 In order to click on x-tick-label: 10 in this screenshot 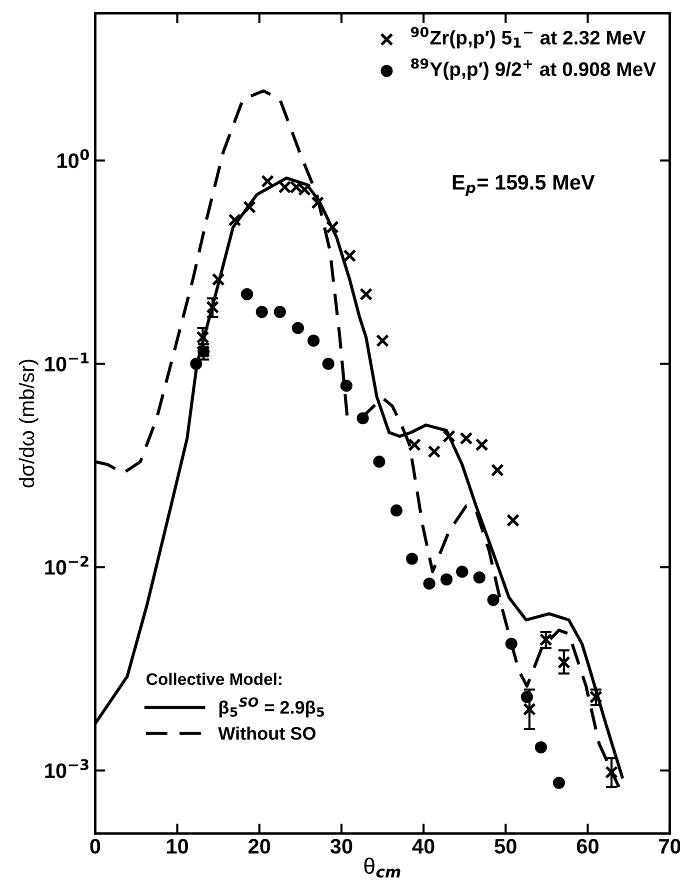, I will do `click(177, 846)`.